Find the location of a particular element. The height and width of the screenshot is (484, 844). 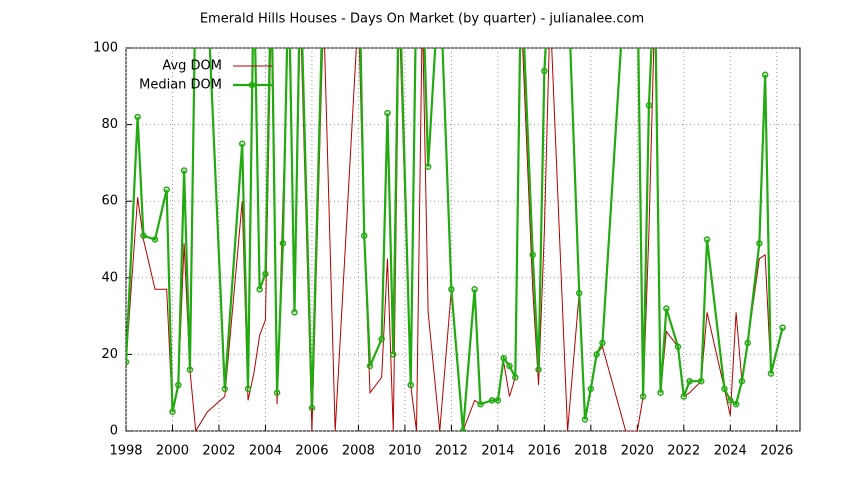

legend-point is located at coordinates (252, 85).